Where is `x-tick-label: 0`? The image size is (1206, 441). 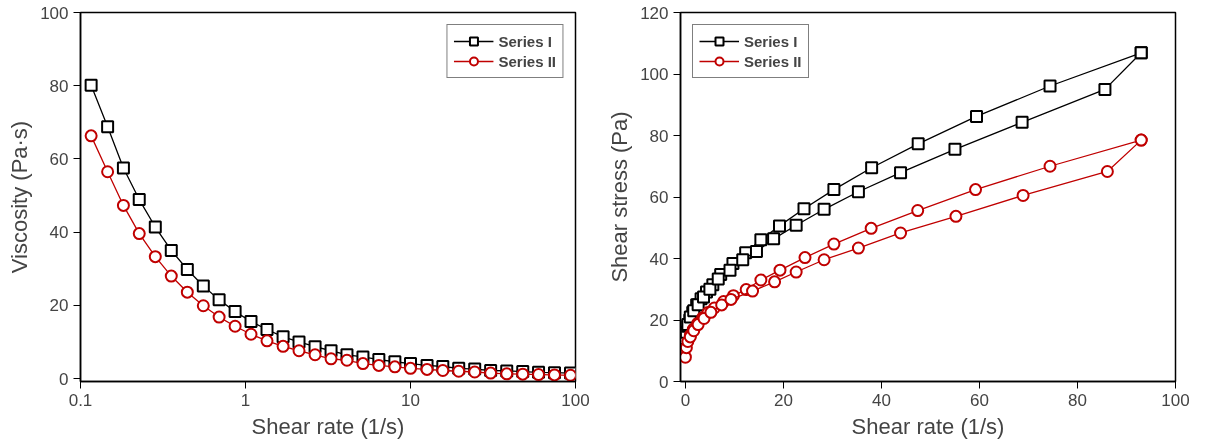 x-tick-label: 0 is located at coordinates (685, 400).